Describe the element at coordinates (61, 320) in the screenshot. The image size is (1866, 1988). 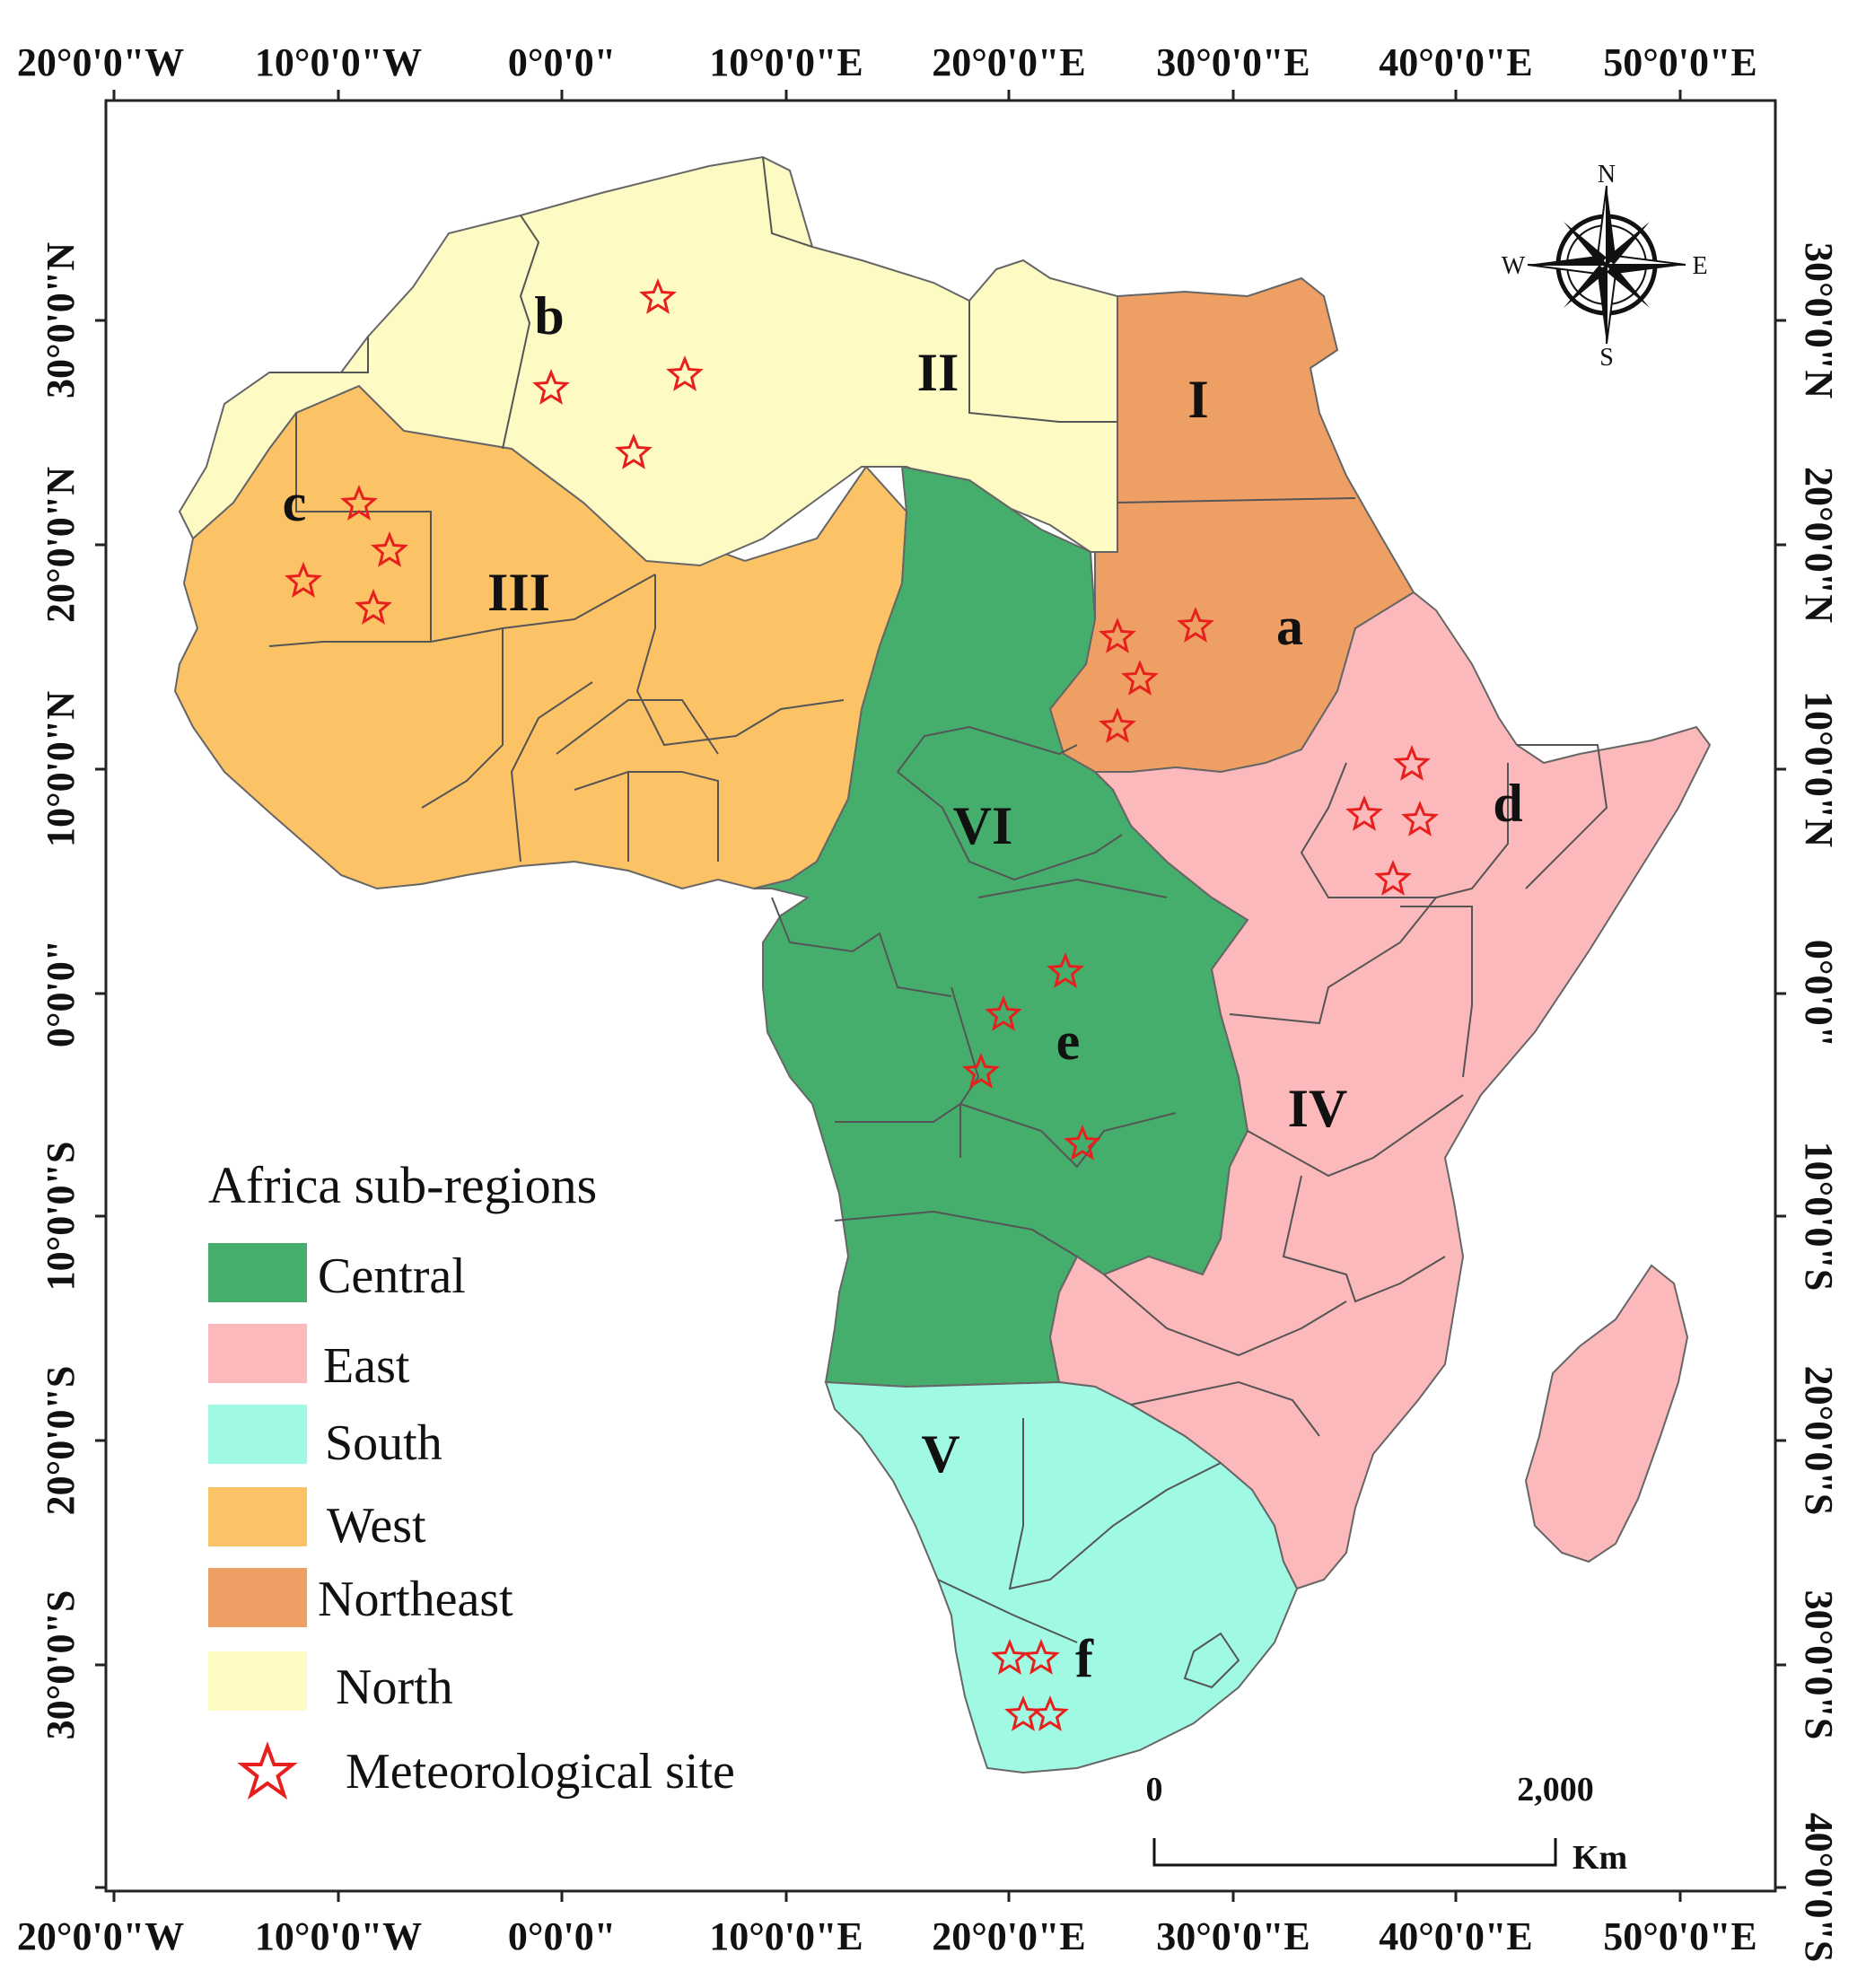
I see `left-tick-label: 30°0'0"N` at that location.